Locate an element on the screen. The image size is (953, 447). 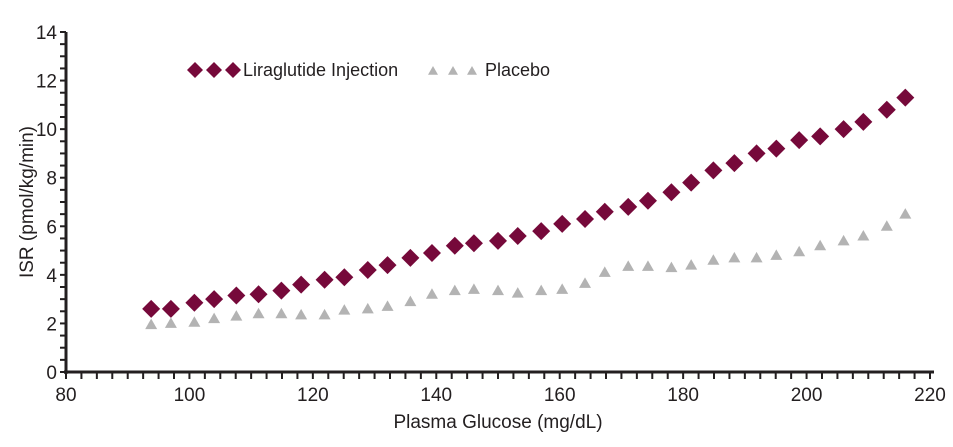
legend-label-placebo: Placebo is located at coordinates (517, 70).